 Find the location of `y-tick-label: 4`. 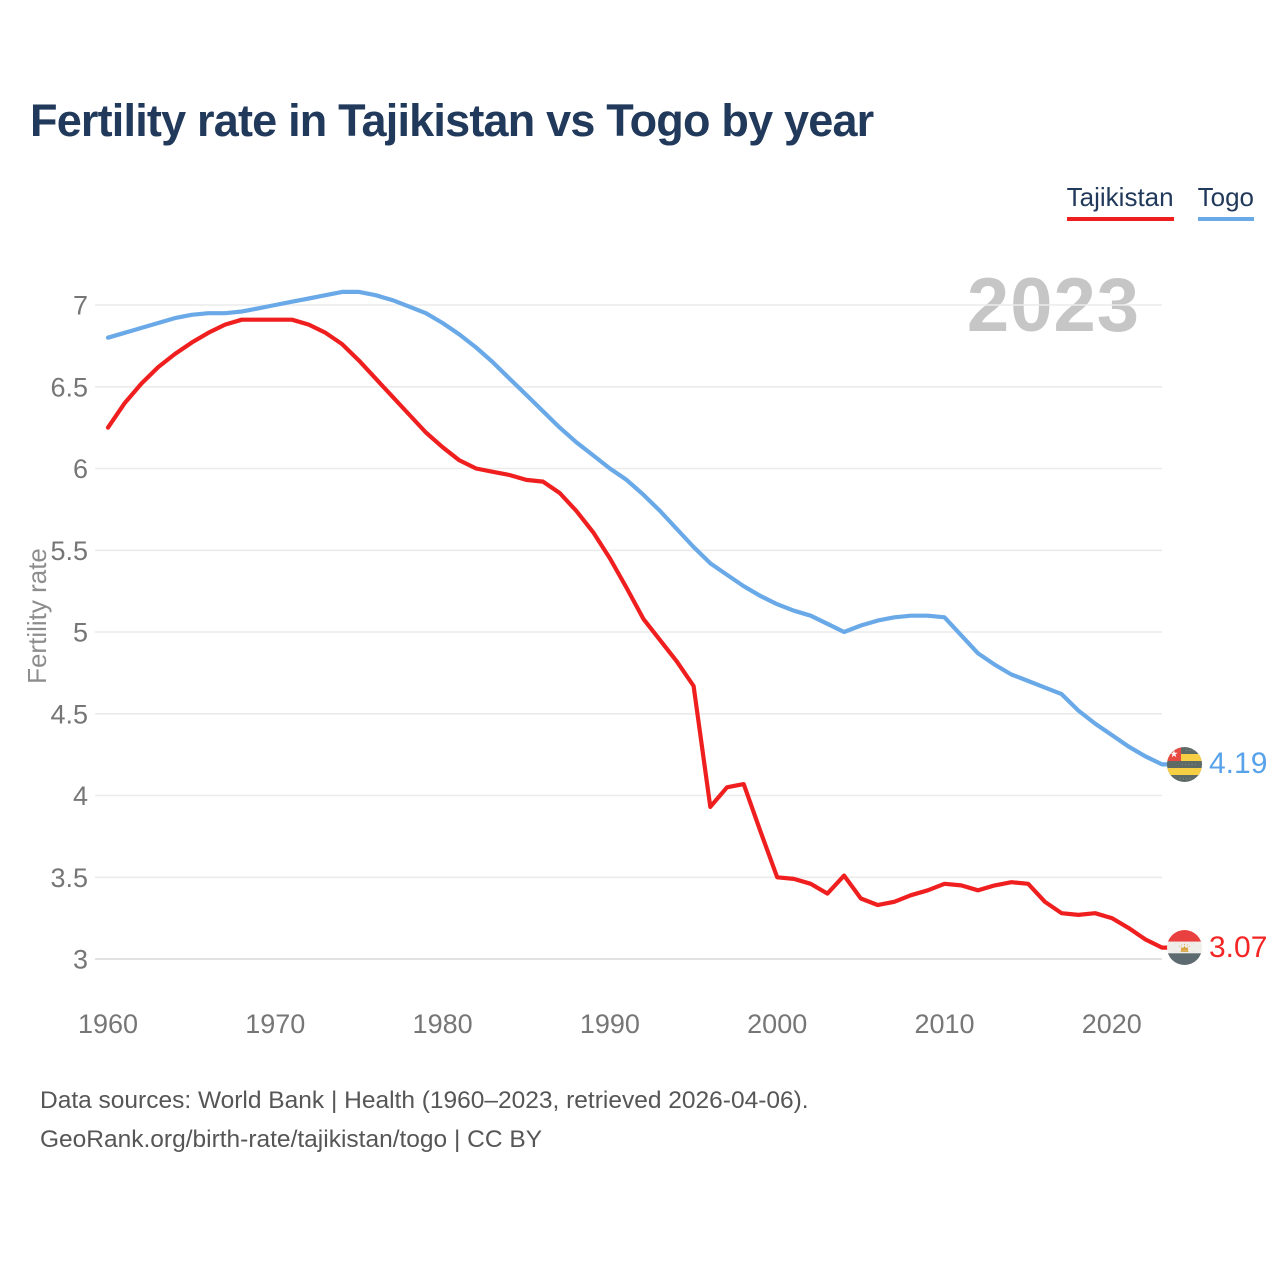

y-tick-label: 4 is located at coordinates (80, 796).